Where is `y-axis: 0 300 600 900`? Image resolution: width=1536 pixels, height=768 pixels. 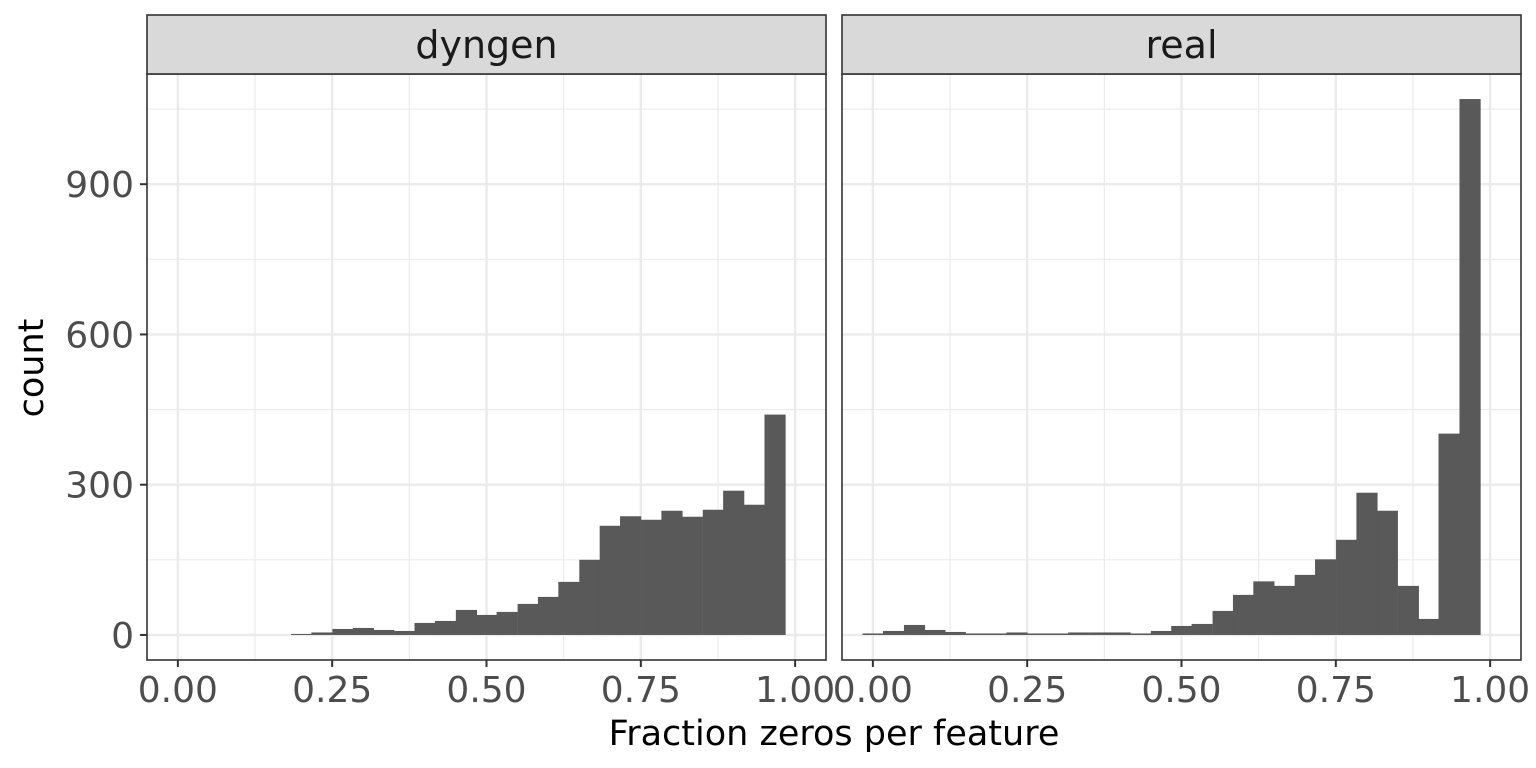
y-axis: 0 300 600 900 is located at coordinates (106, 411).